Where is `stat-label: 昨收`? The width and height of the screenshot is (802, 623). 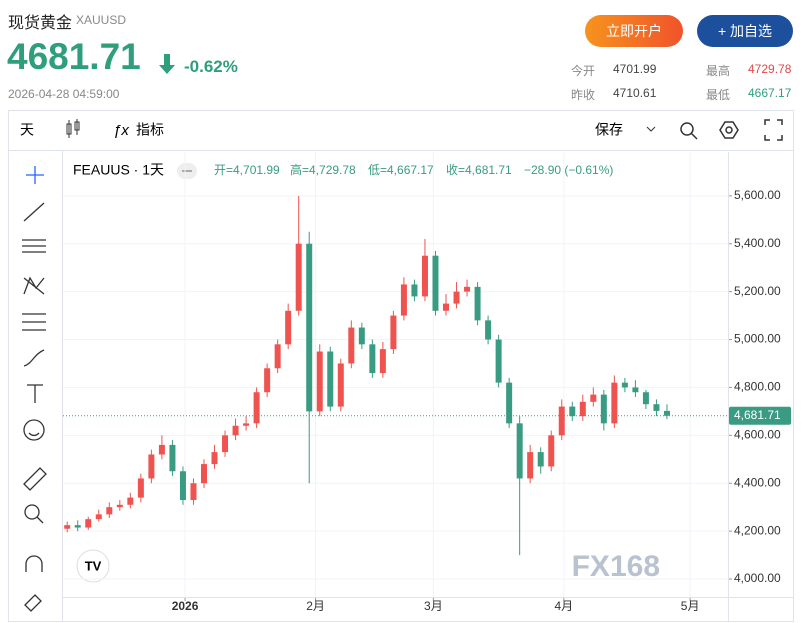
stat-label: 昨收 is located at coordinates (583, 95).